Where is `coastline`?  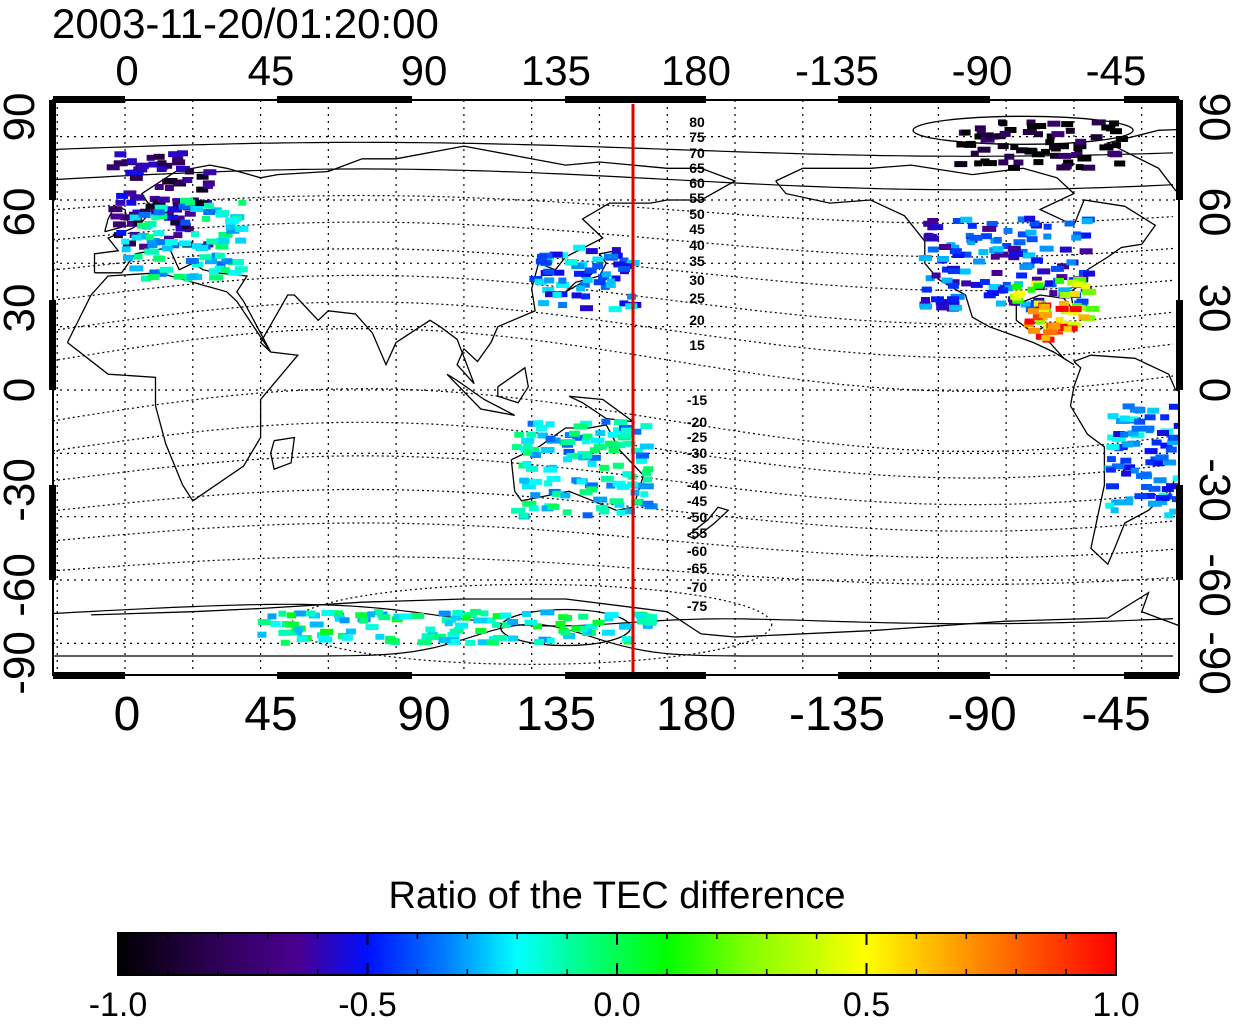
coastline is located at coordinates (1124, 460).